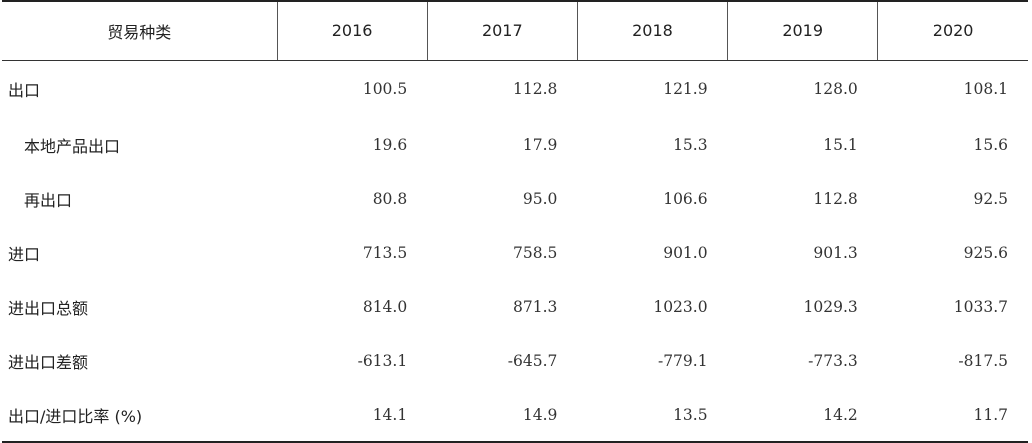 This screenshot has width=1032, height=443. I want to click on cell-value: 92.5, so click(990, 199).